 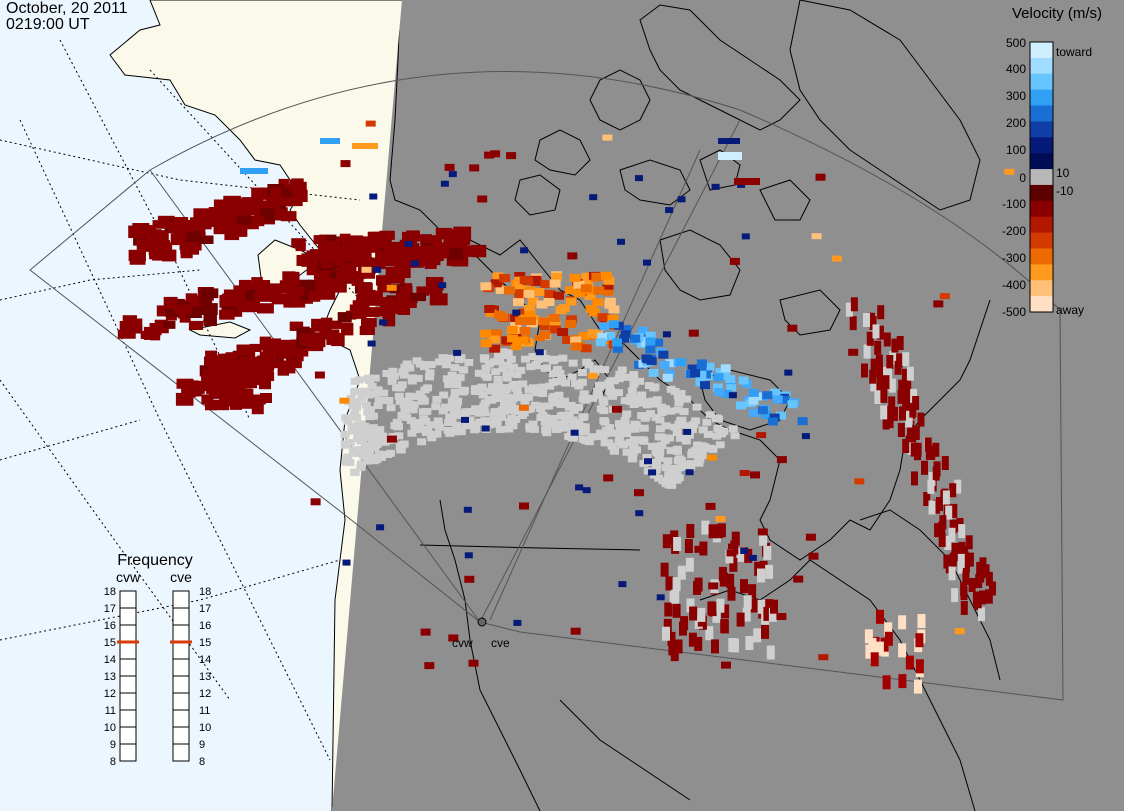 I want to click on colorbar-tick-label: 300, so click(x=1016, y=96).